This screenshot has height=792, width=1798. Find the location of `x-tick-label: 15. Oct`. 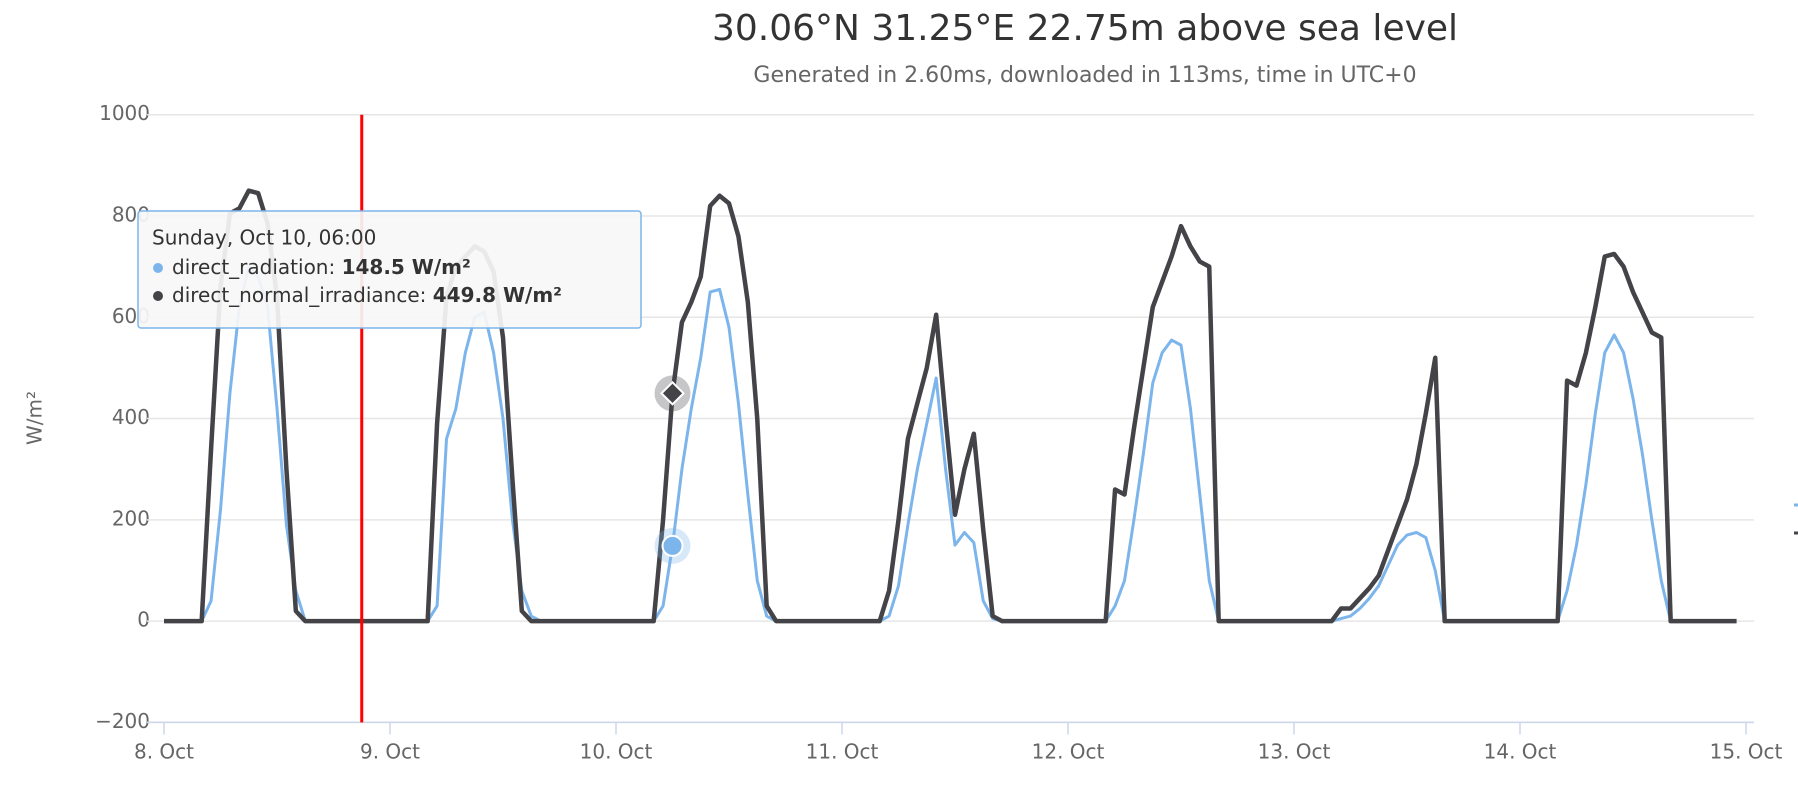

x-tick-label: 15. Oct is located at coordinates (1746, 752).